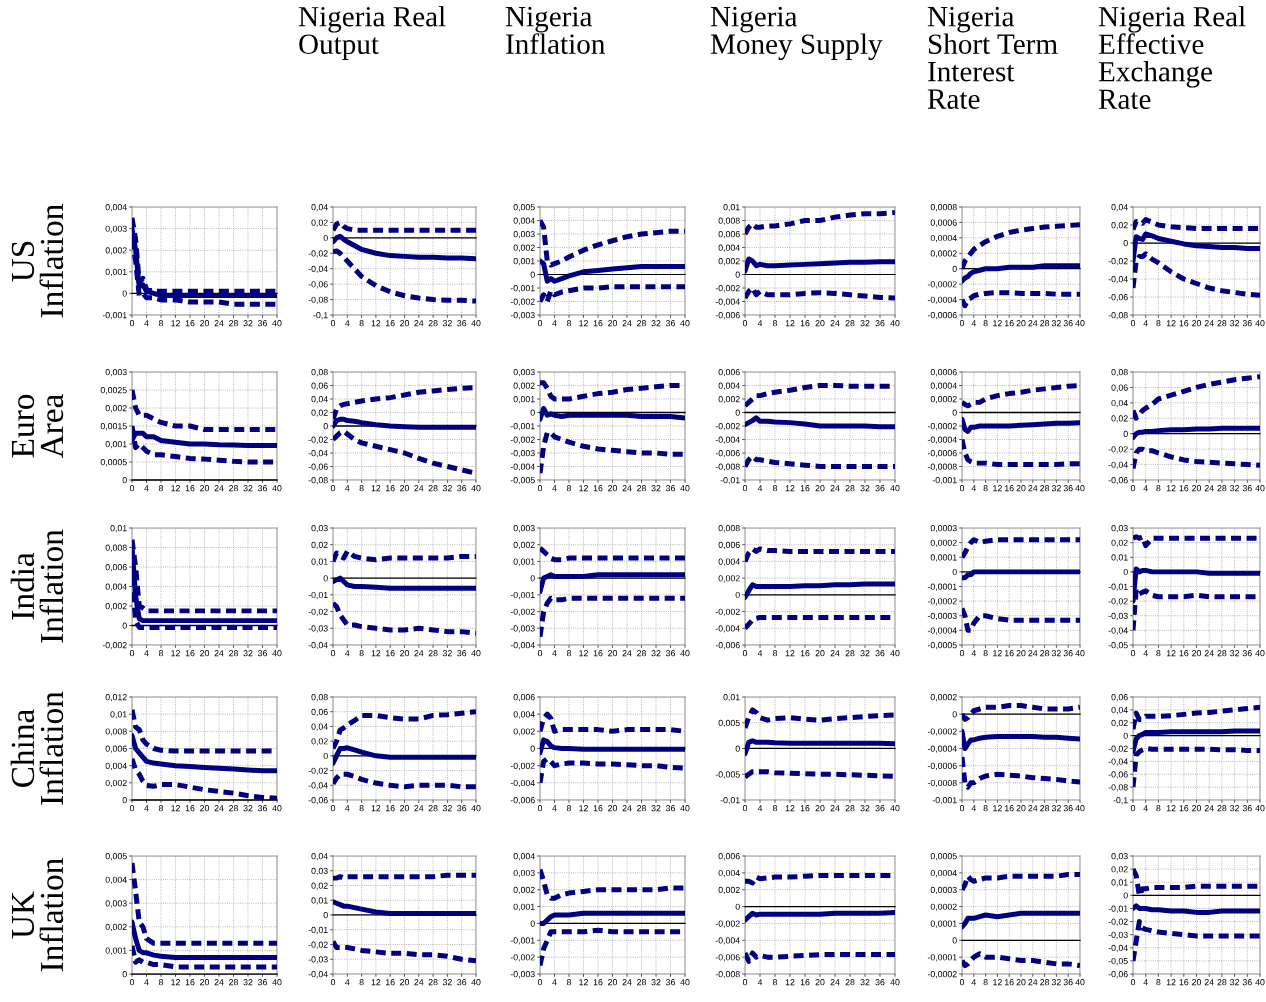 The height and width of the screenshot is (1002, 1266). What do you see at coordinates (113, 391) in the screenshot?
I see `y-tick-label: 0,0025` at bounding box center [113, 391].